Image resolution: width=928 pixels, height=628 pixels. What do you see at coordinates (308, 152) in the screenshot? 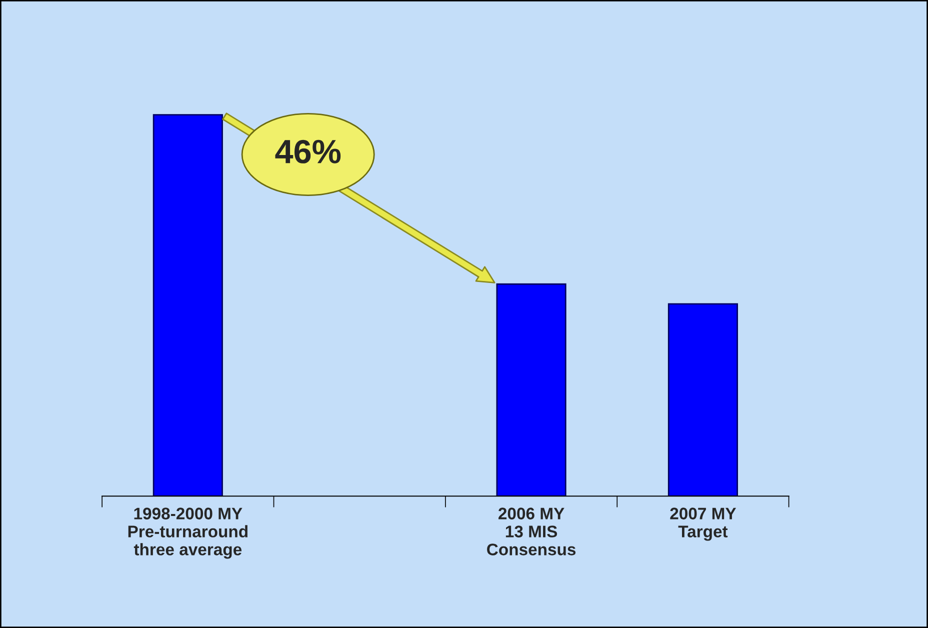
I see `annotation: 46%` at bounding box center [308, 152].